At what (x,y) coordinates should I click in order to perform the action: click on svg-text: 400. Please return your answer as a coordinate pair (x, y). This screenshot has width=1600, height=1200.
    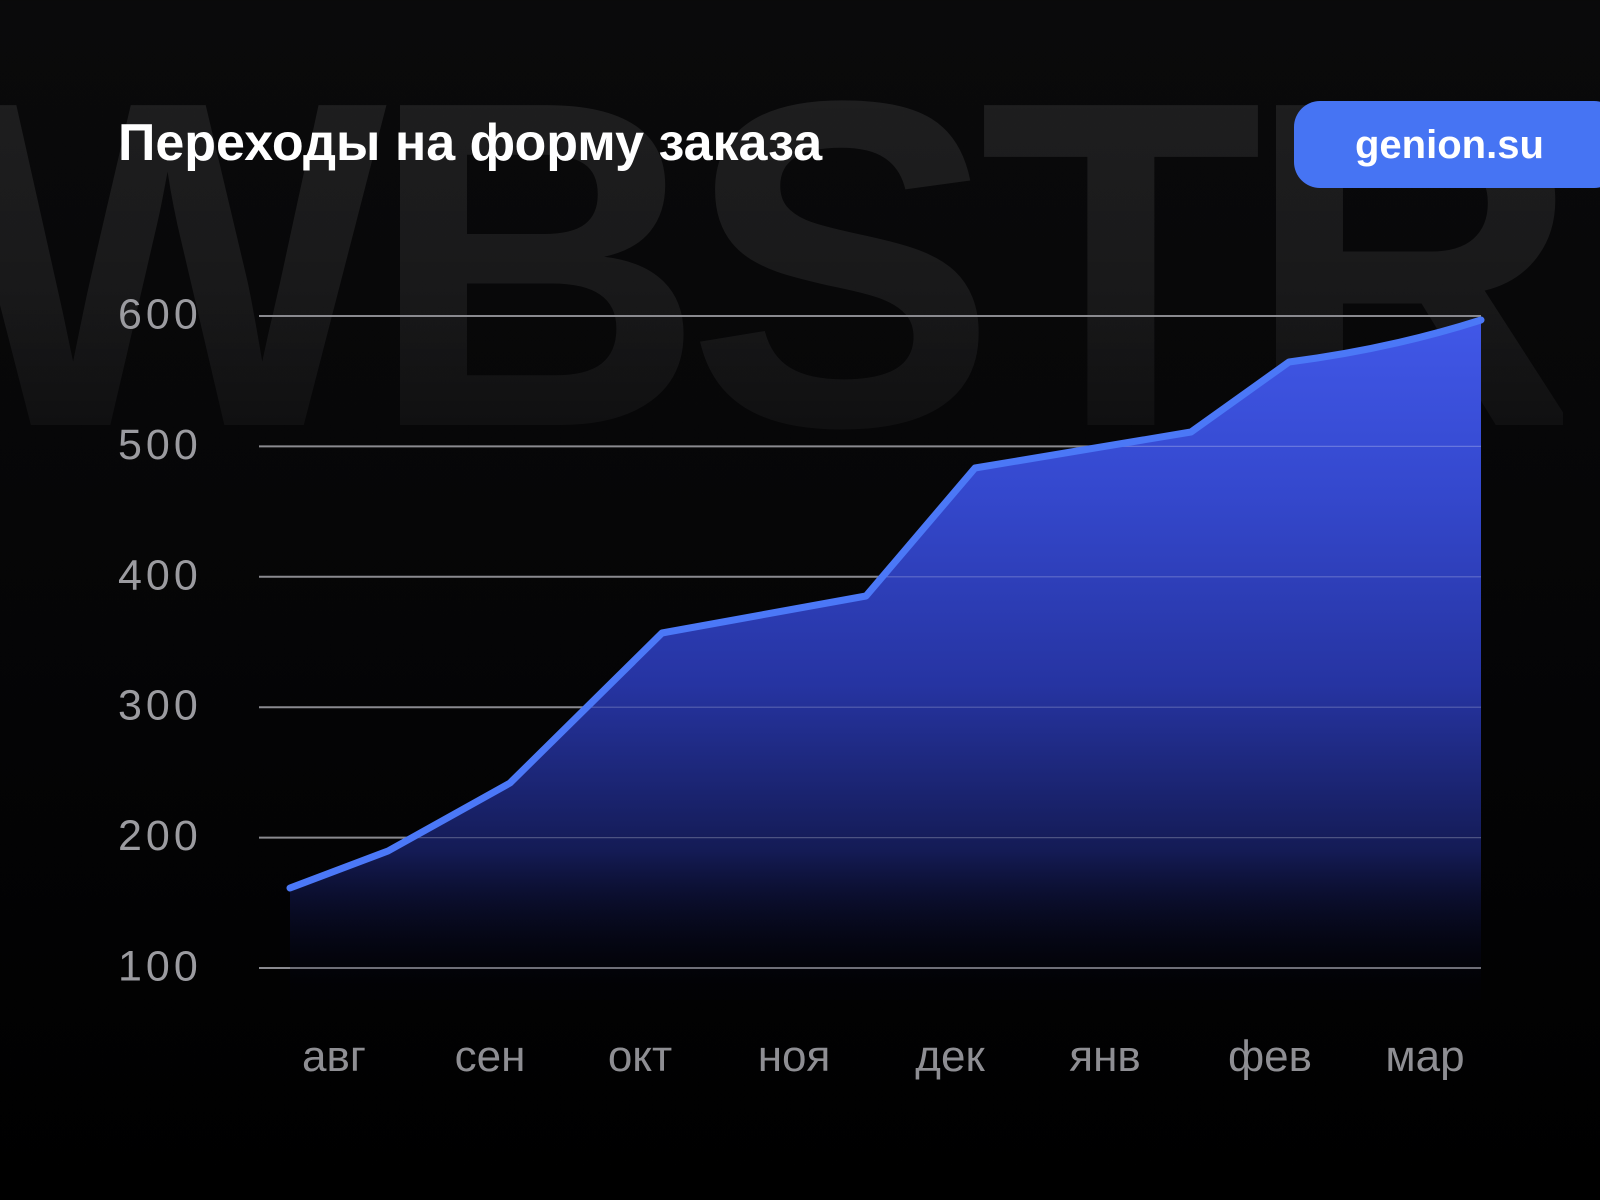
    Looking at the image, I should click on (160, 575).